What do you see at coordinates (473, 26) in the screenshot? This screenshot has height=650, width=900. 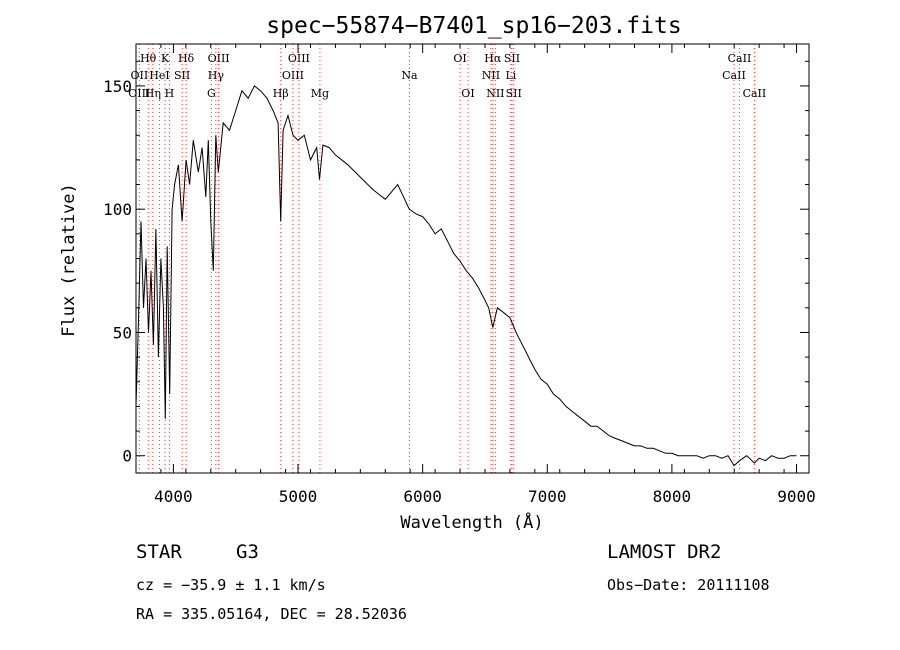 I see `chart-title: spec−55874−B7401_sp16−203.fits` at bounding box center [473, 26].